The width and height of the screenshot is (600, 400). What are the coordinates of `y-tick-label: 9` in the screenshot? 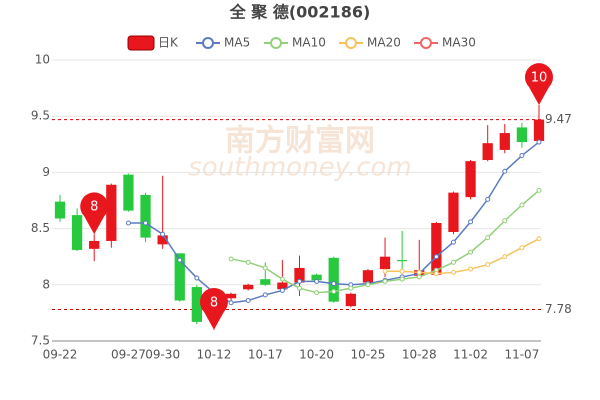 It's located at (46, 172).